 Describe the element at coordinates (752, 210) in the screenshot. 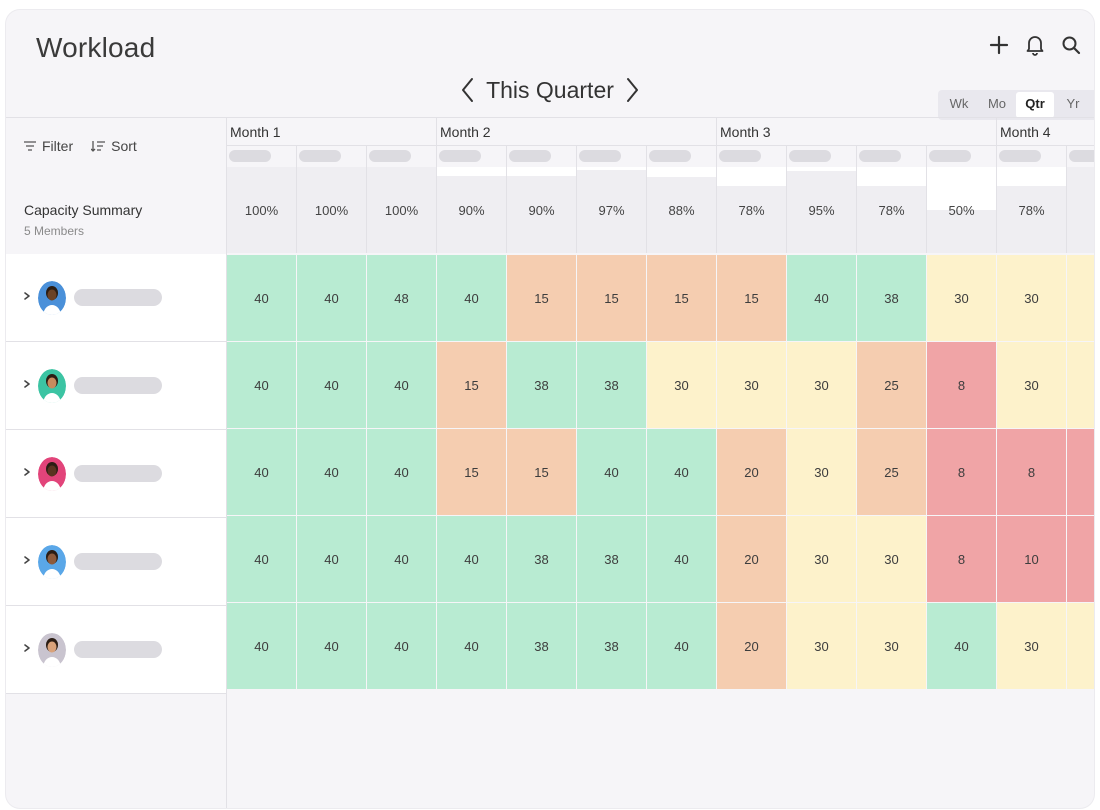

I see `capacity-cell: 78%` at that location.